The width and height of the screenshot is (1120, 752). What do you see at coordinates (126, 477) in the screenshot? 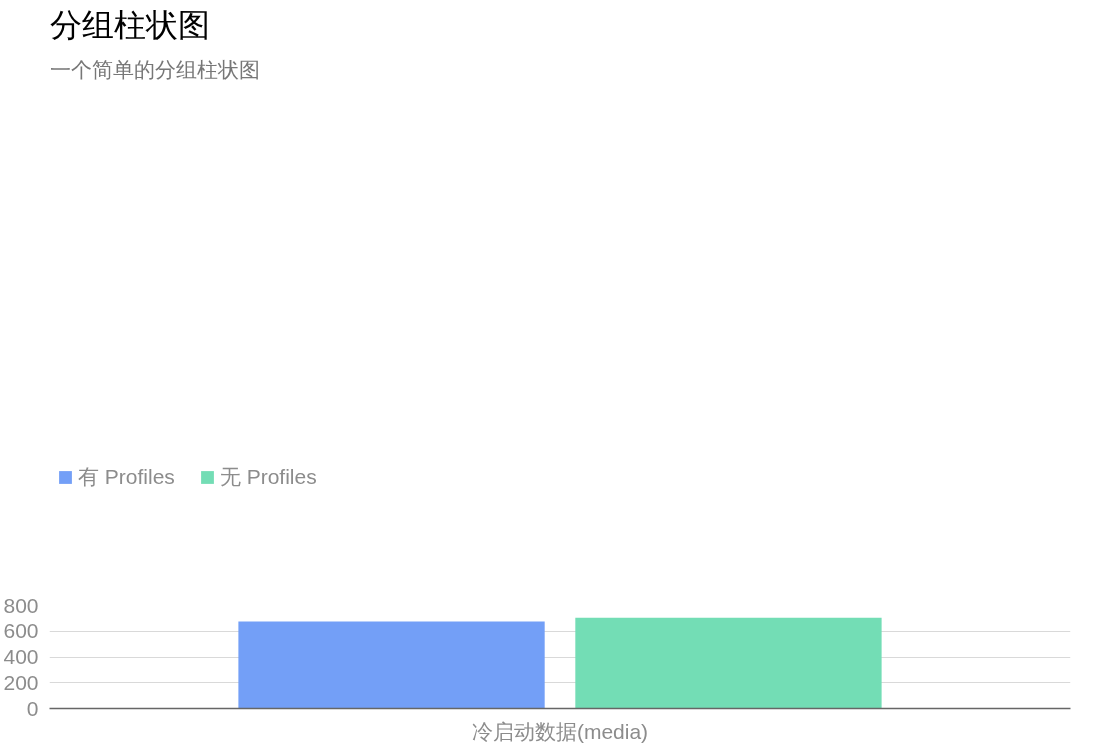
I see `legend-label: 有 Profiles` at bounding box center [126, 477].